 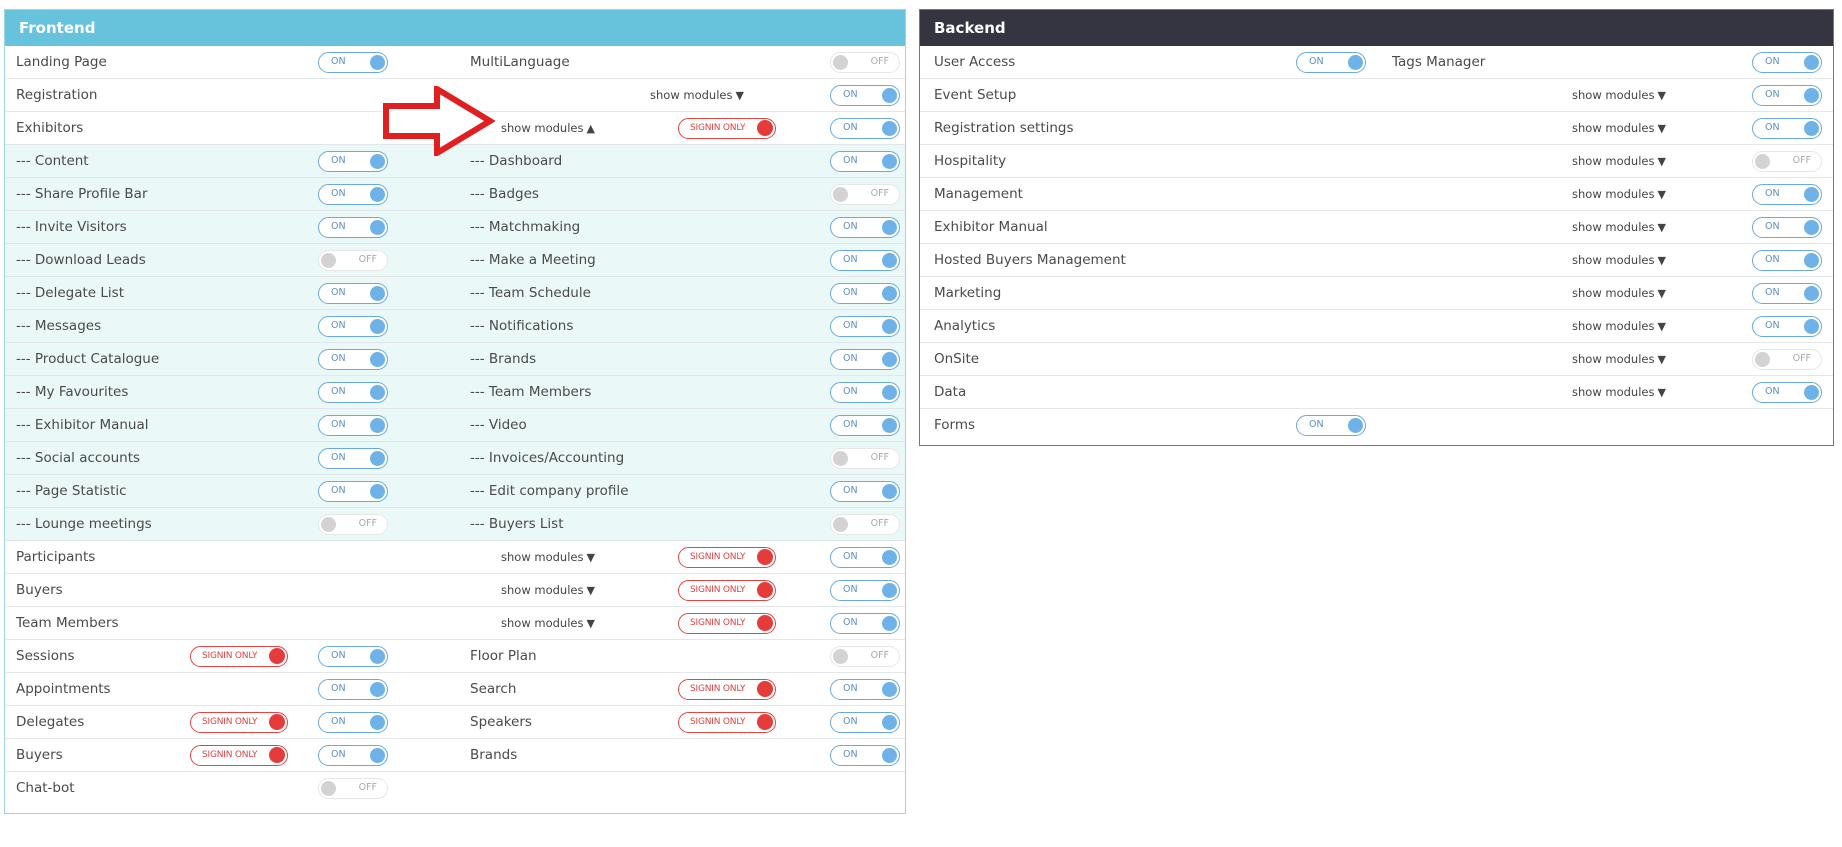 I want to click on backend-item-label: Data, so click(x=950, y=392).